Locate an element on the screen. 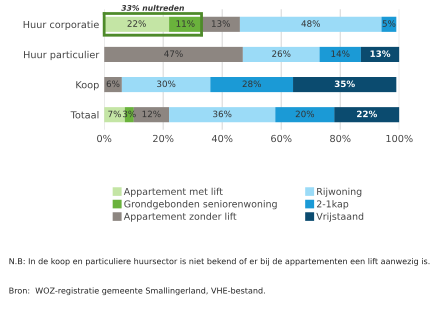 Image resolution: width=434 pixels, height=309 pixels. data-label: 20% is located at coordinates (305, 114).